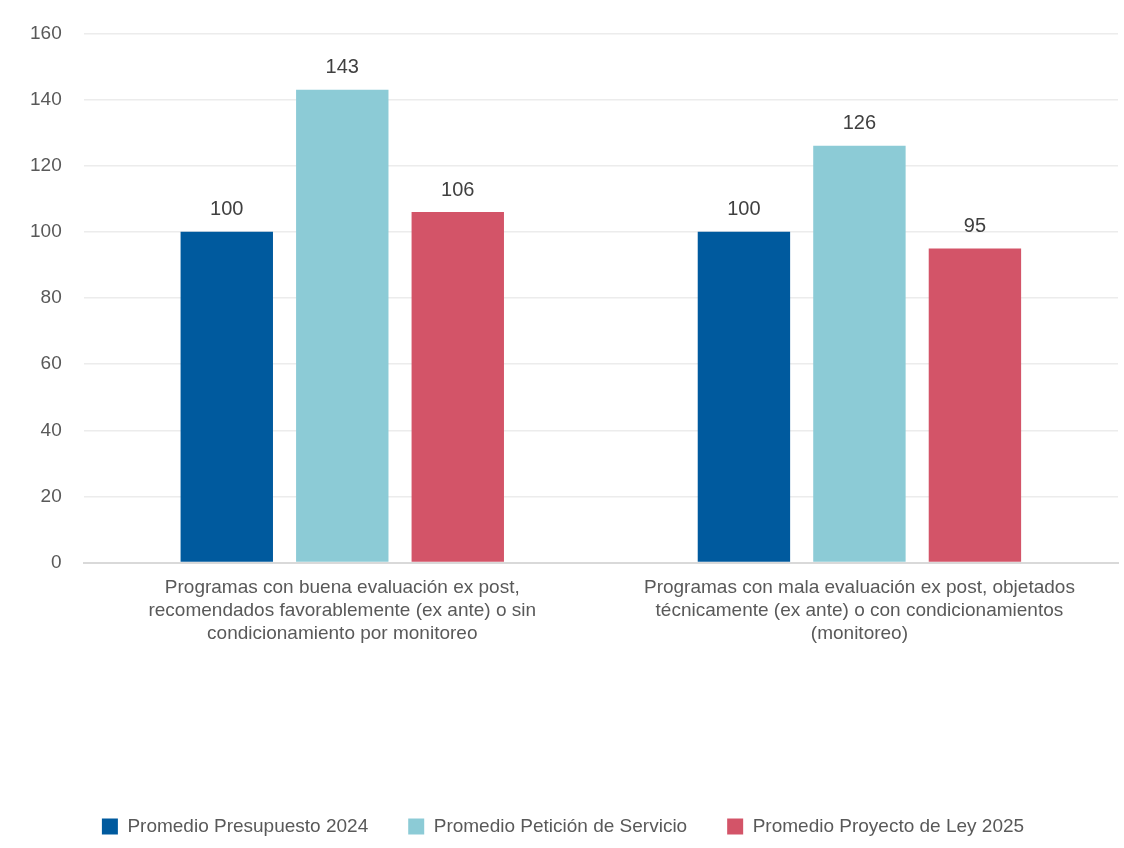 The image size is (1124, 848). What do you see at coordinates (46, 164) in the screenshot?
I see `y-tick-label: 120` at bounding box center [46, 164].